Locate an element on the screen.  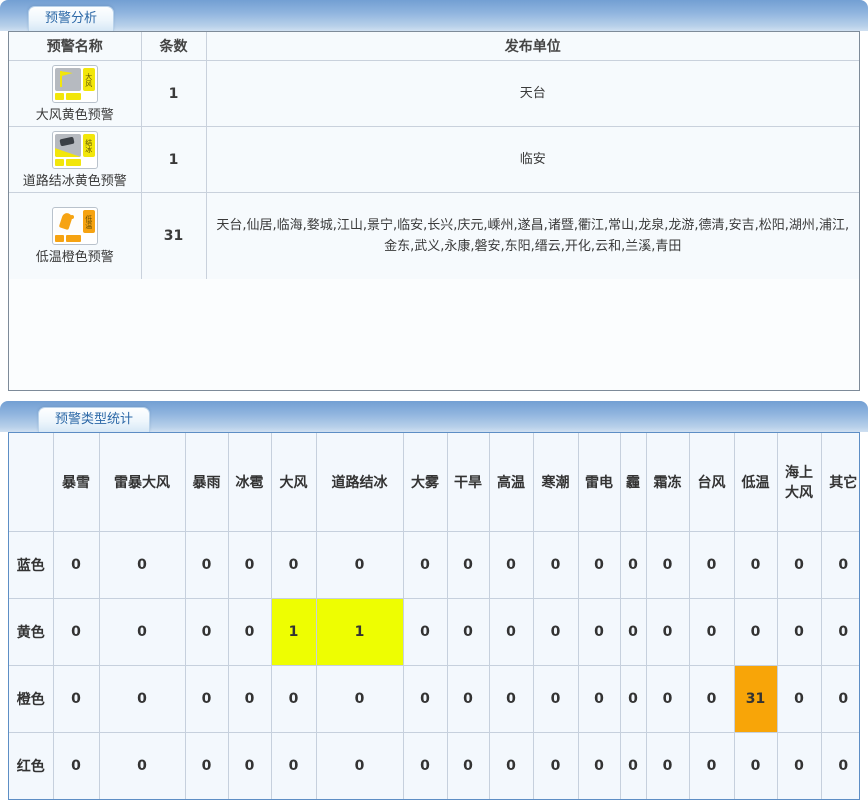
car-shape is located at coordinates (67, 141).